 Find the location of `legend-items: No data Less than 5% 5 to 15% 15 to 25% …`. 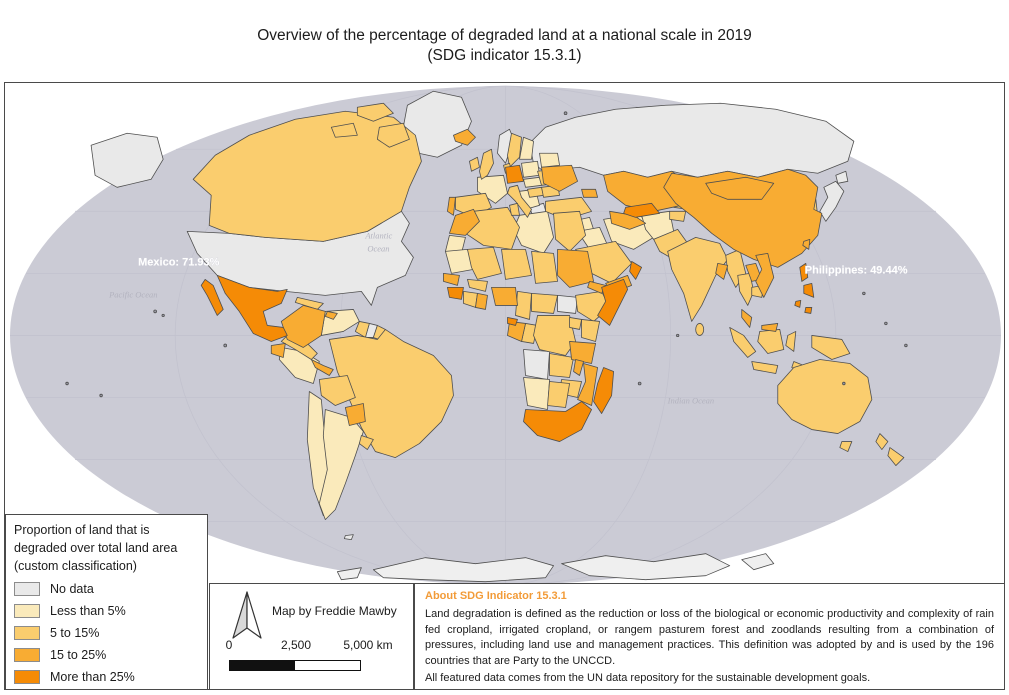

legend-items: No data Less than 5% 5 to 15% 15 to 25% … is located at coordinates (106, 633).